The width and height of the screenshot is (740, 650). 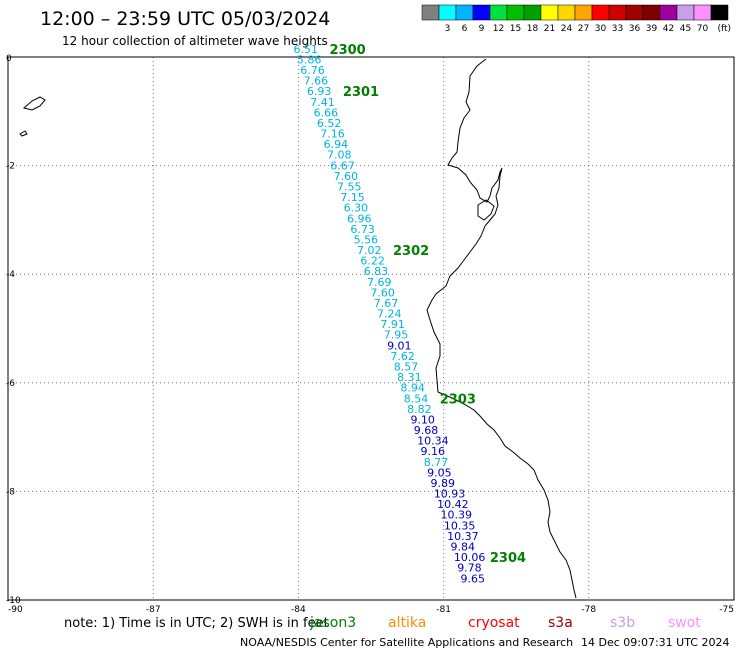 I want to click on swh-value: 9.78, so click(x=469, y=568).